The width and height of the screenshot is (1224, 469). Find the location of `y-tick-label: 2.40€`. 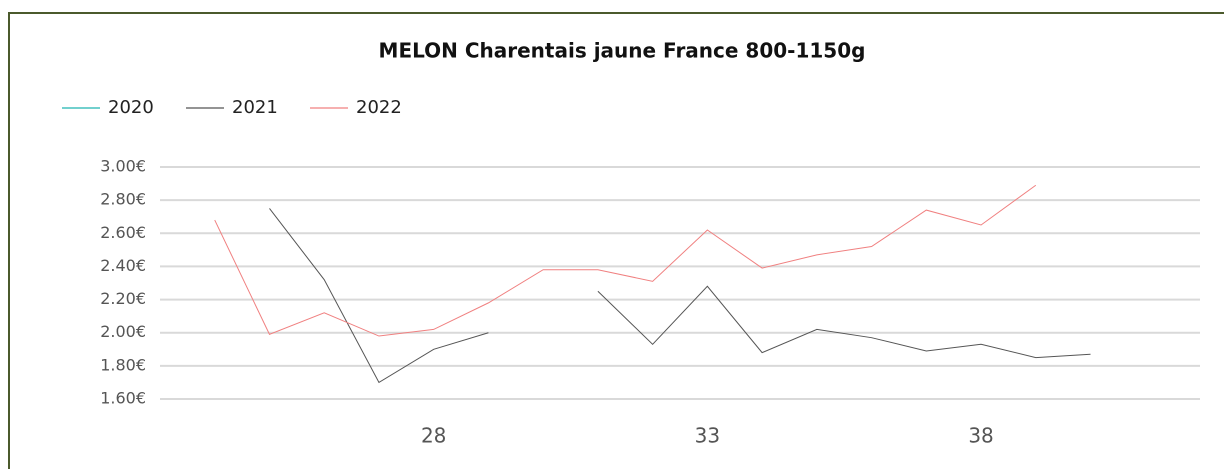

y-tick-label: 2.40€ is located at coordinates (123, 265).